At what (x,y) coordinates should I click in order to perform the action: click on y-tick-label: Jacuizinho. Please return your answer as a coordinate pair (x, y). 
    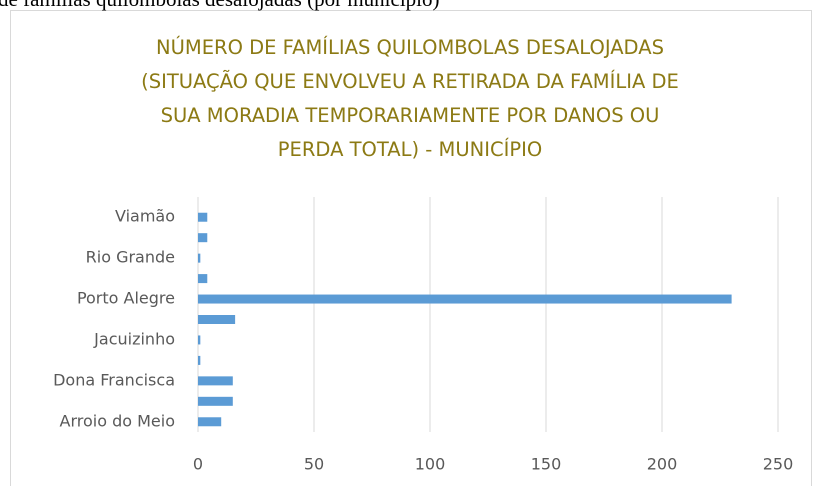
    Looking at the image, I should click on (134, 338).